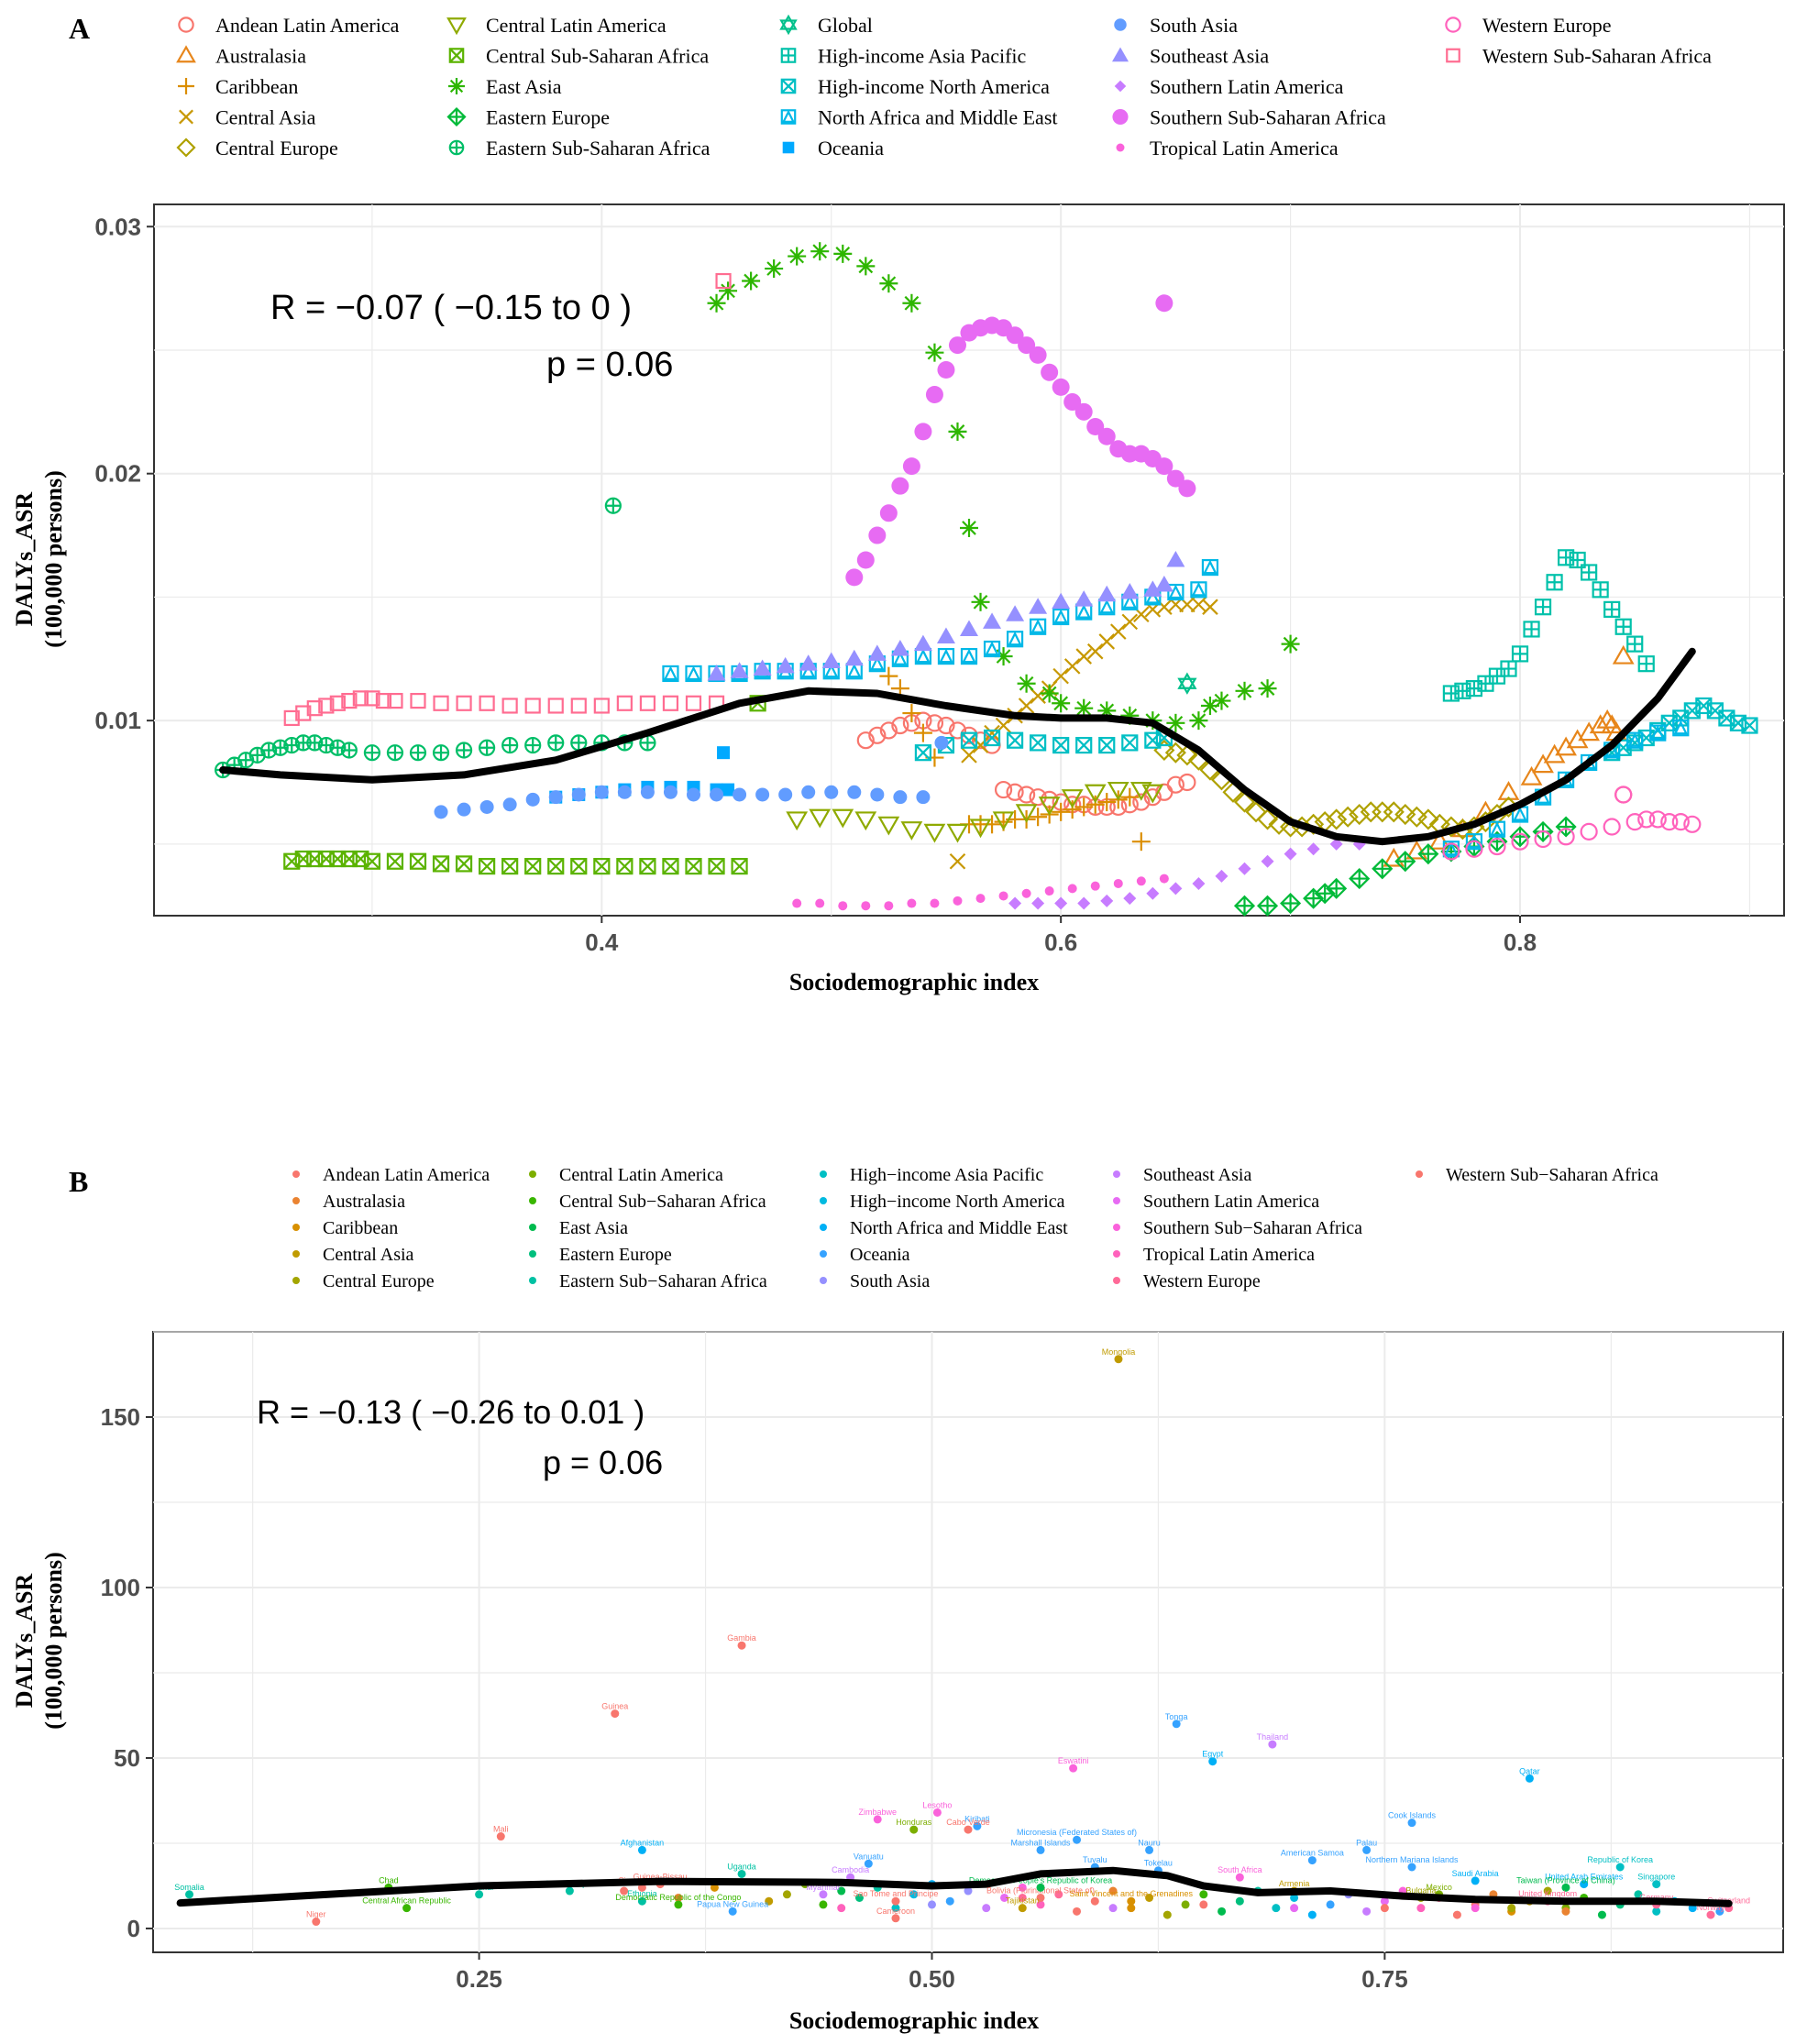  I want to click on legend-item-western-europe: Western Europe, so click(1528, 26).